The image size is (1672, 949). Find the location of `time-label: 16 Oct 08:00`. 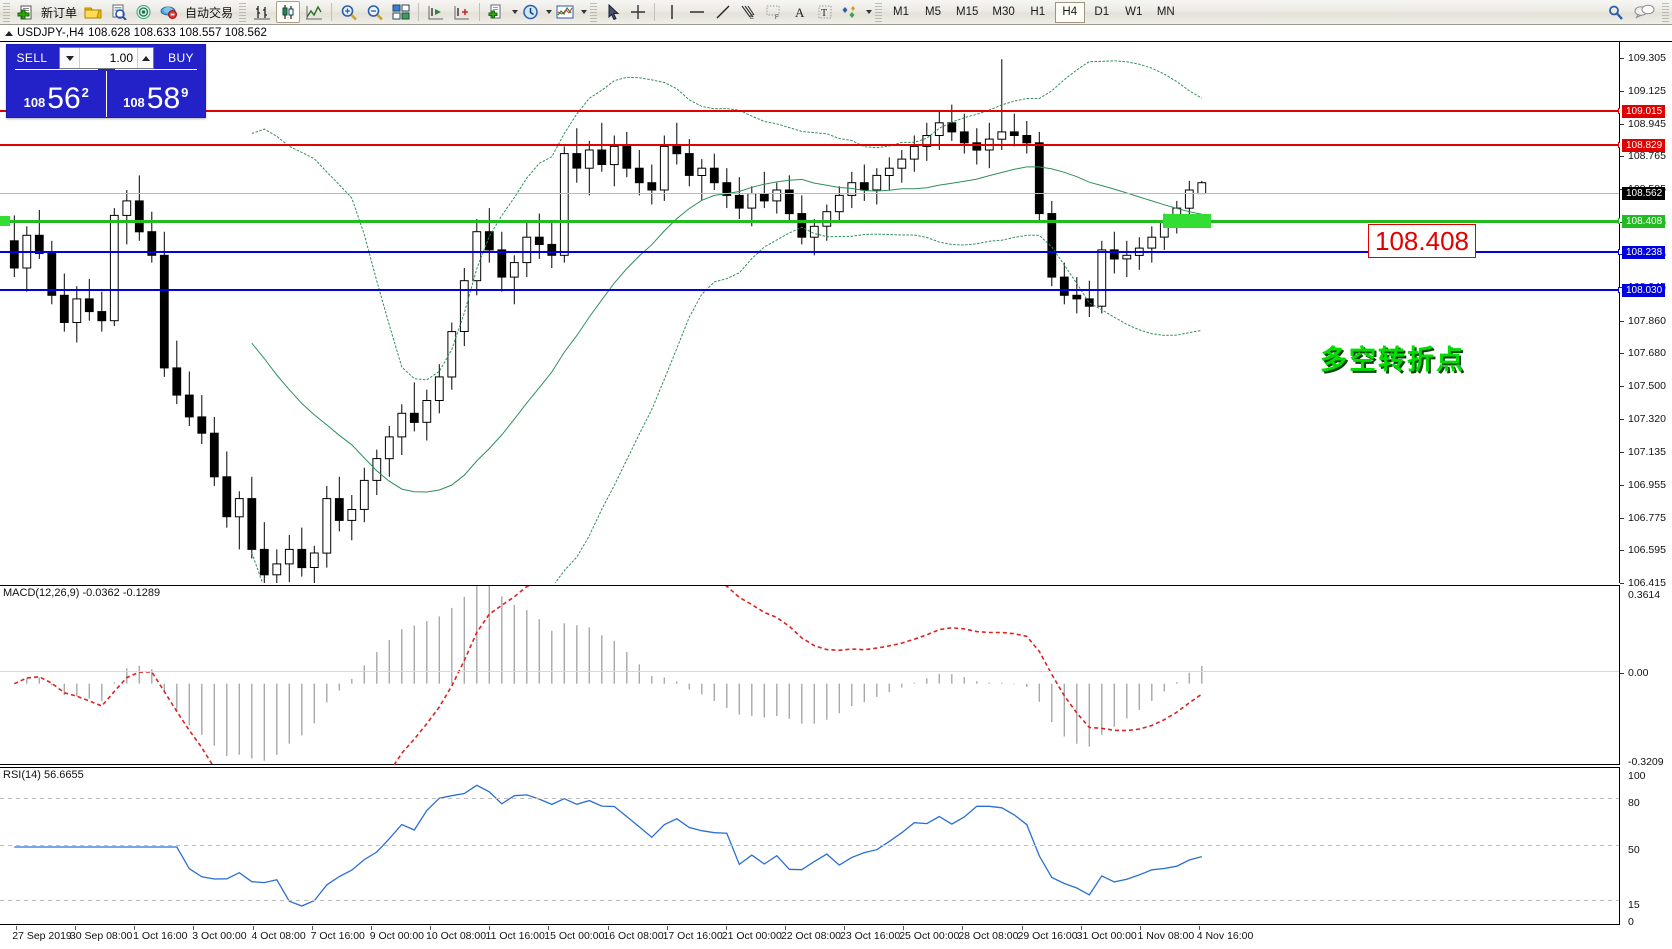

time-label: 16 Oct 08:00 is located at coordinates (633, 936).